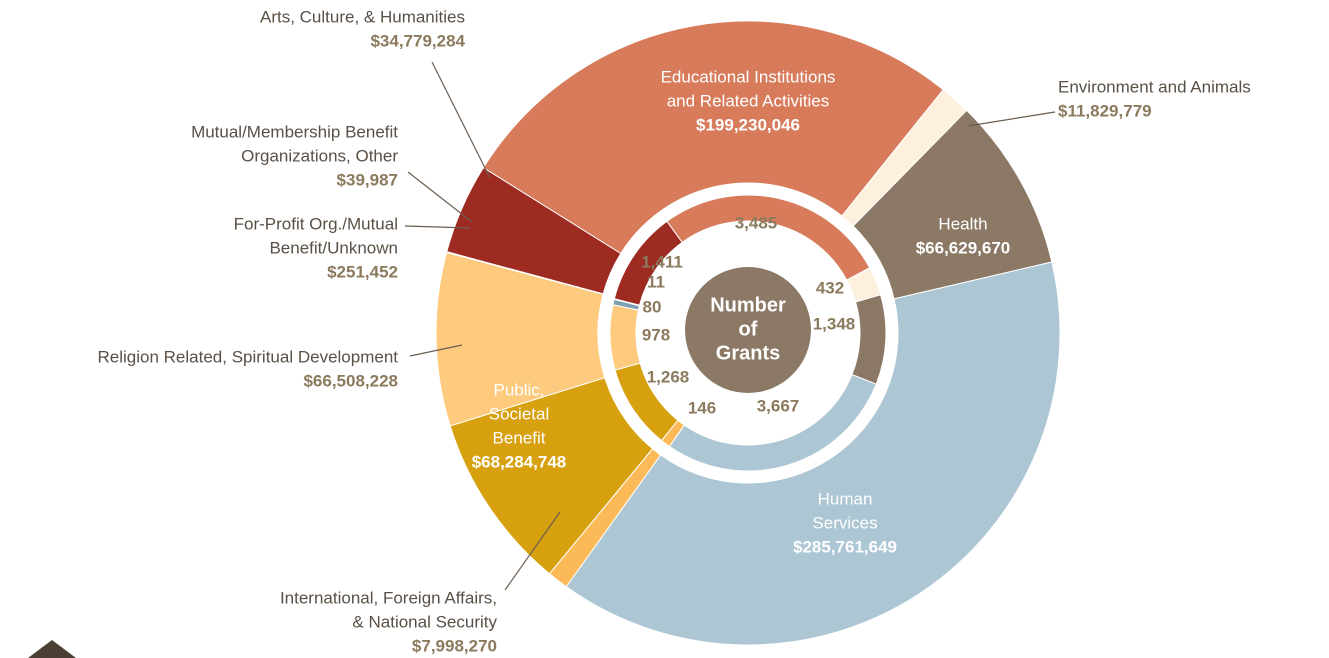  Describe the element at coordinates (748, 76) in the screenshot. I see `category-label: Educational Institutions` at that location.